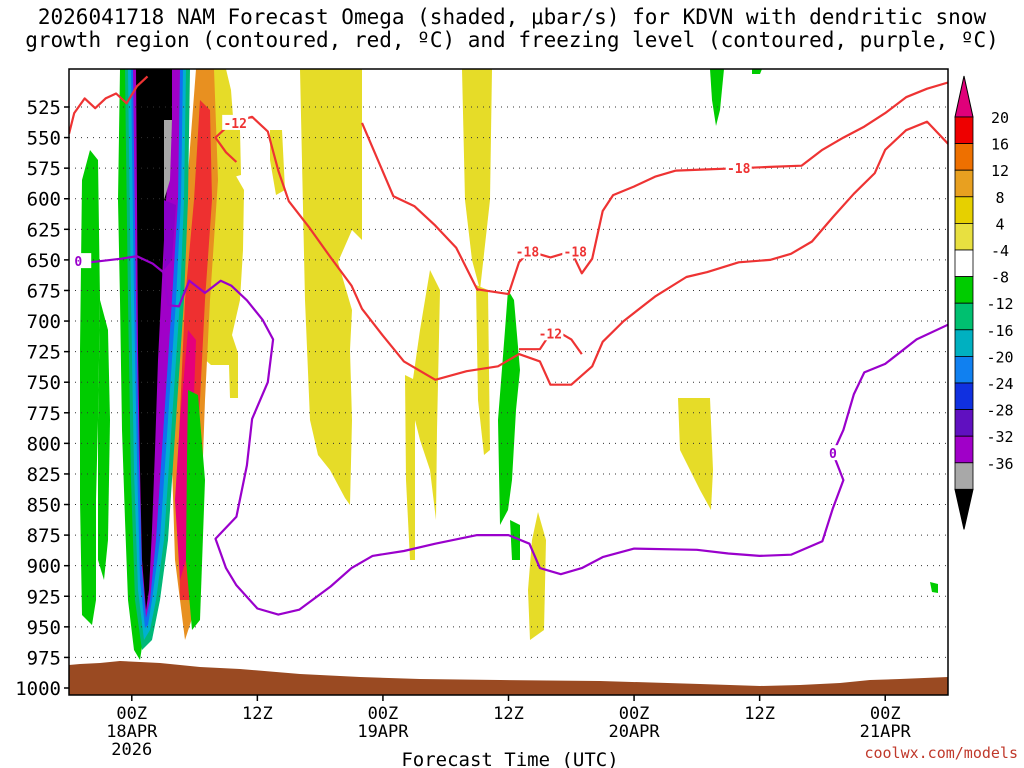 The height and width of the screenshot is (768, 1024). I want to click on x-tick-date: 19APR, so click(383, 732).